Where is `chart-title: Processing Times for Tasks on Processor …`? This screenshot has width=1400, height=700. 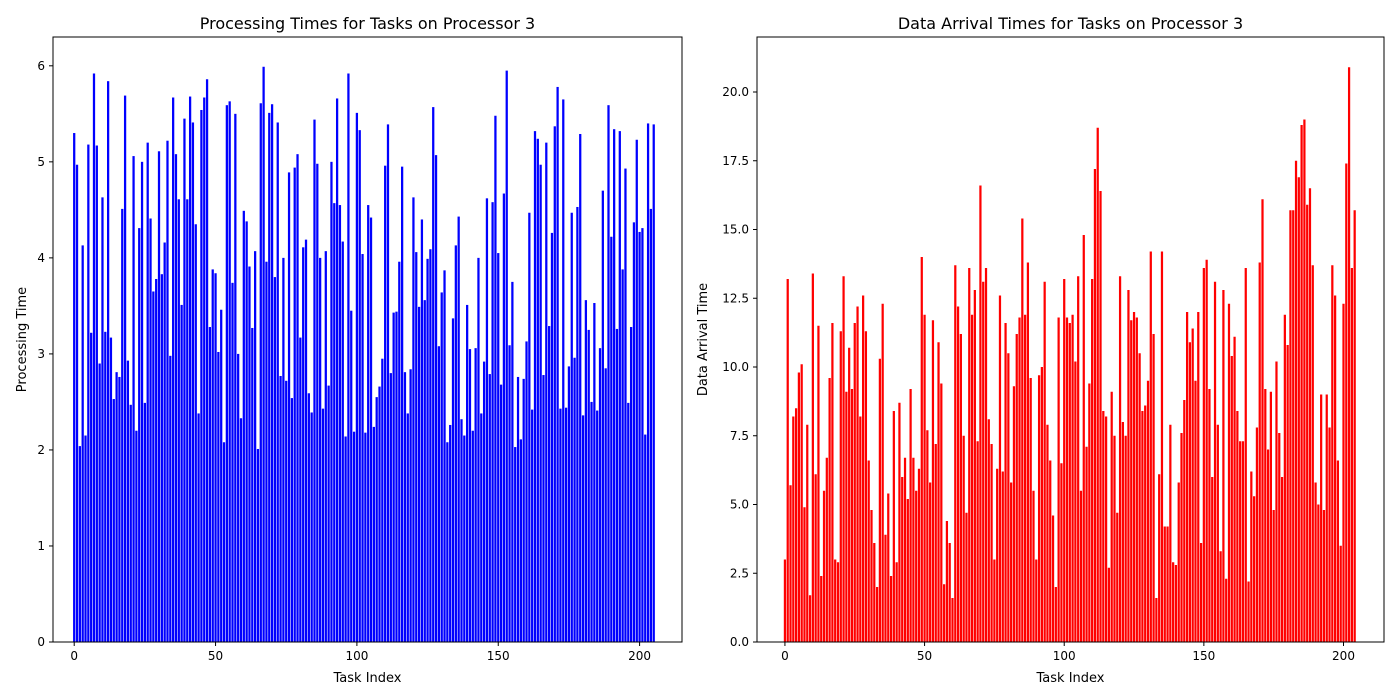 chart-title: Processing Times for Tasks on Processor … is located at coordinates (367, 23).